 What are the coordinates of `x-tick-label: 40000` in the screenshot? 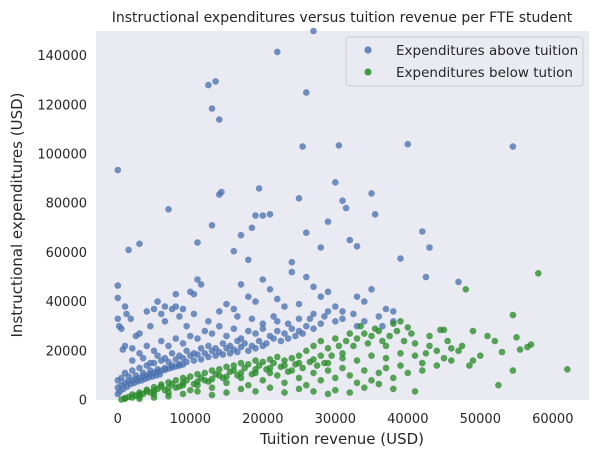 It's located at (407, 419).